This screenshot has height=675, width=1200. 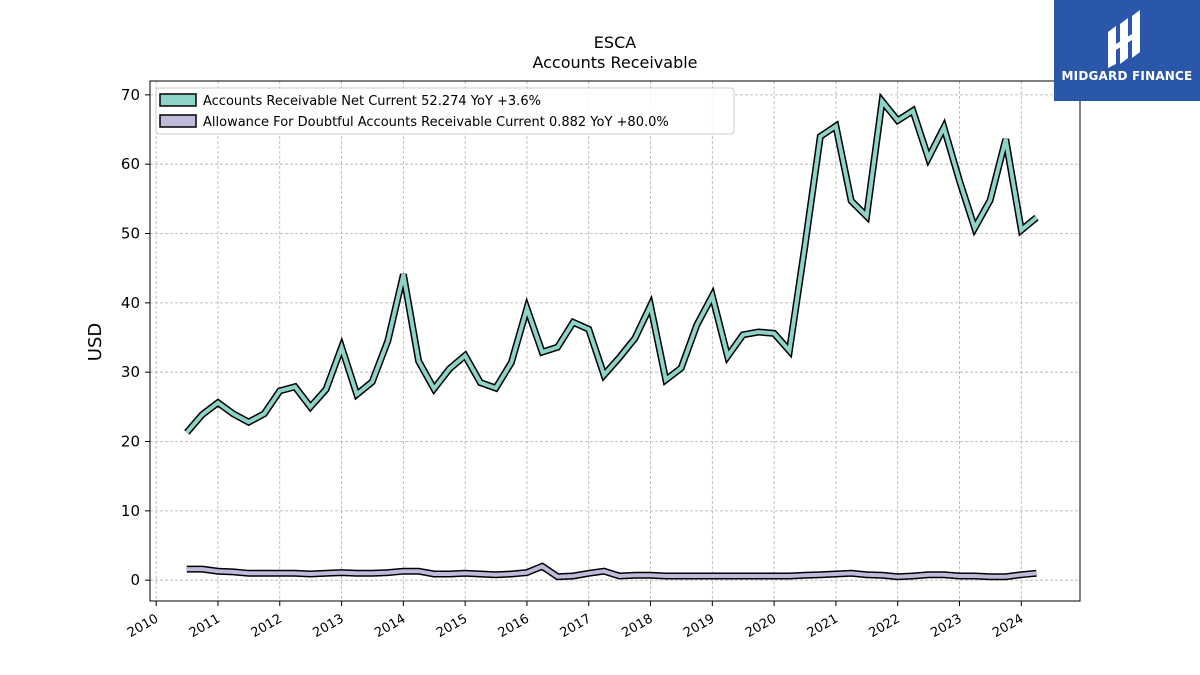 I want to click on x-tick-label: 2011, so click(x=205, y=626).